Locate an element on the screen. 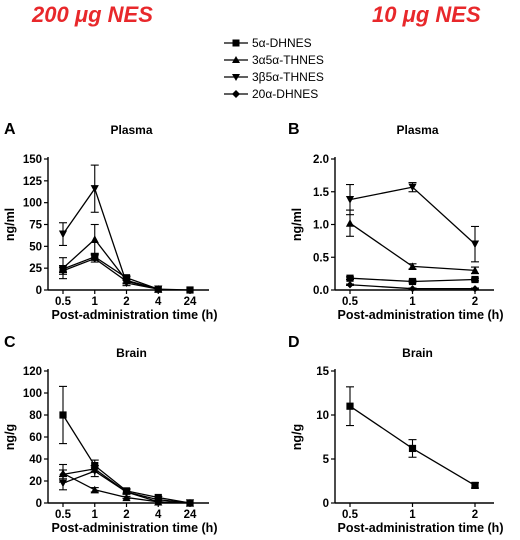  panel-letter: B is located at coordinates (294, 129).